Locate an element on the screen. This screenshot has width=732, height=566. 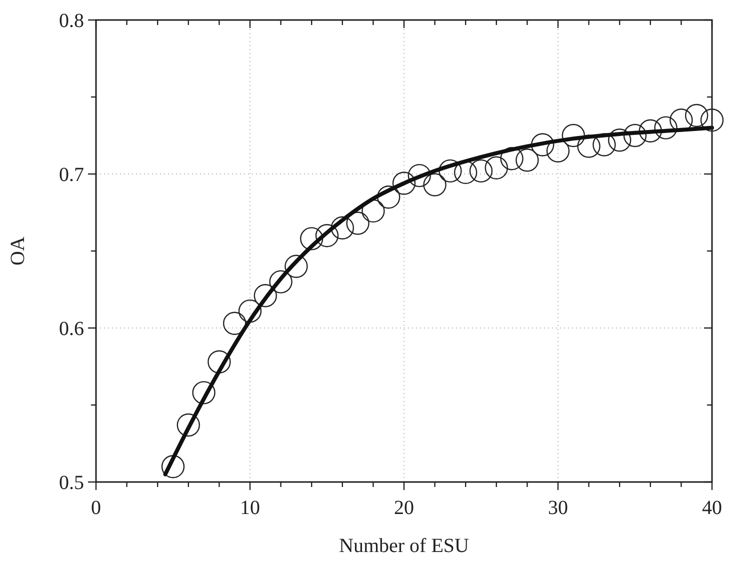
x-tick-label: 0 is located at coordinates (96, 508).